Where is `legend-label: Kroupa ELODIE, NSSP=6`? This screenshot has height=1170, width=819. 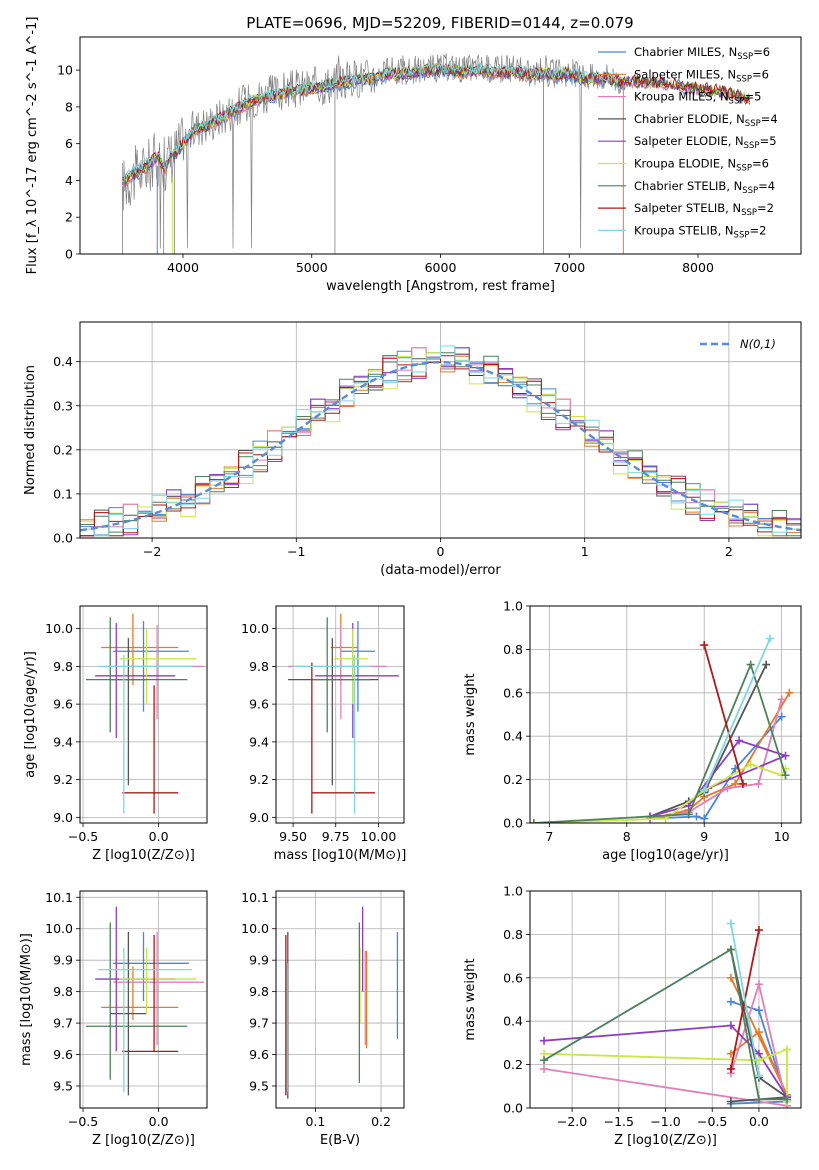
legend-label: Kroupa ELODIE, NSSP=6 is located at coordinates (701, 165).